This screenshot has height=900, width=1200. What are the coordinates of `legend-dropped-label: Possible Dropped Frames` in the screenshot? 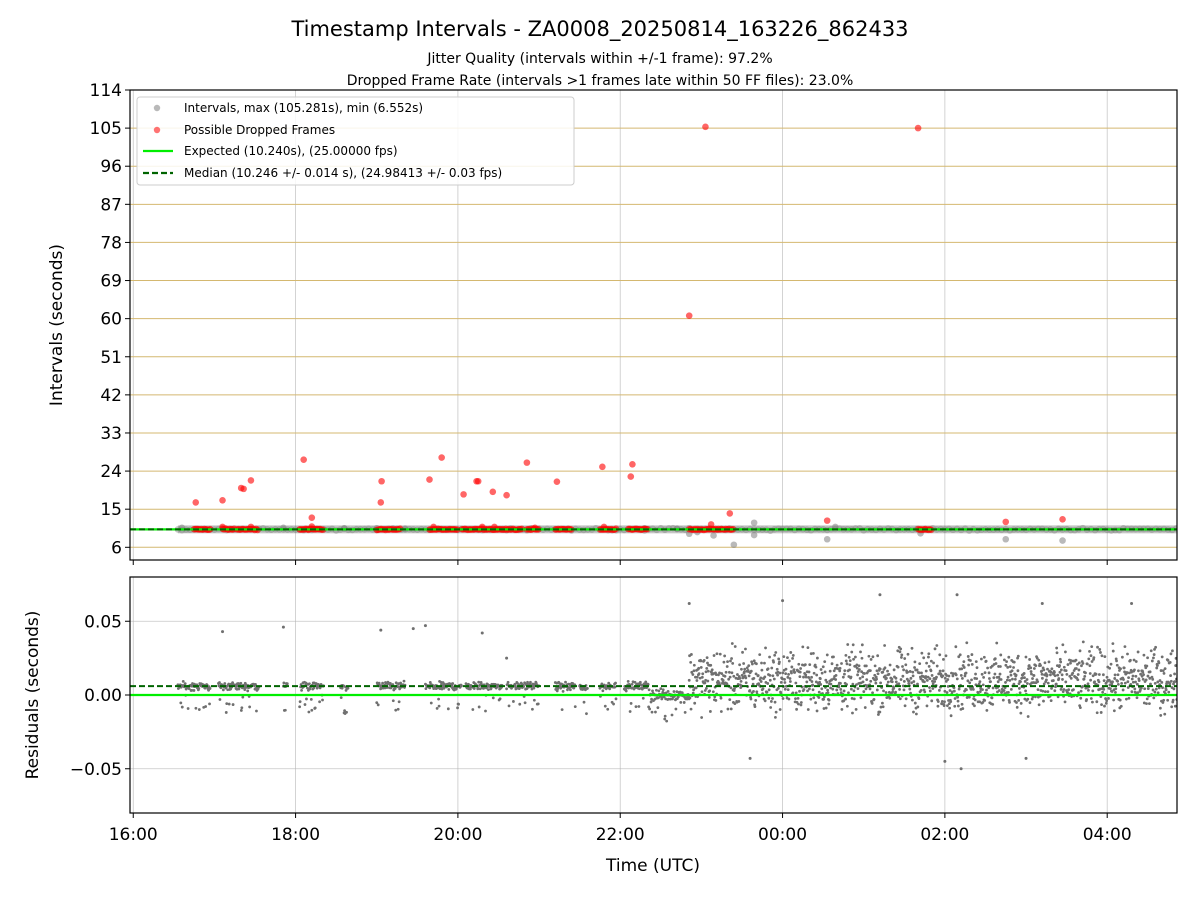 It's located at (259, 130).